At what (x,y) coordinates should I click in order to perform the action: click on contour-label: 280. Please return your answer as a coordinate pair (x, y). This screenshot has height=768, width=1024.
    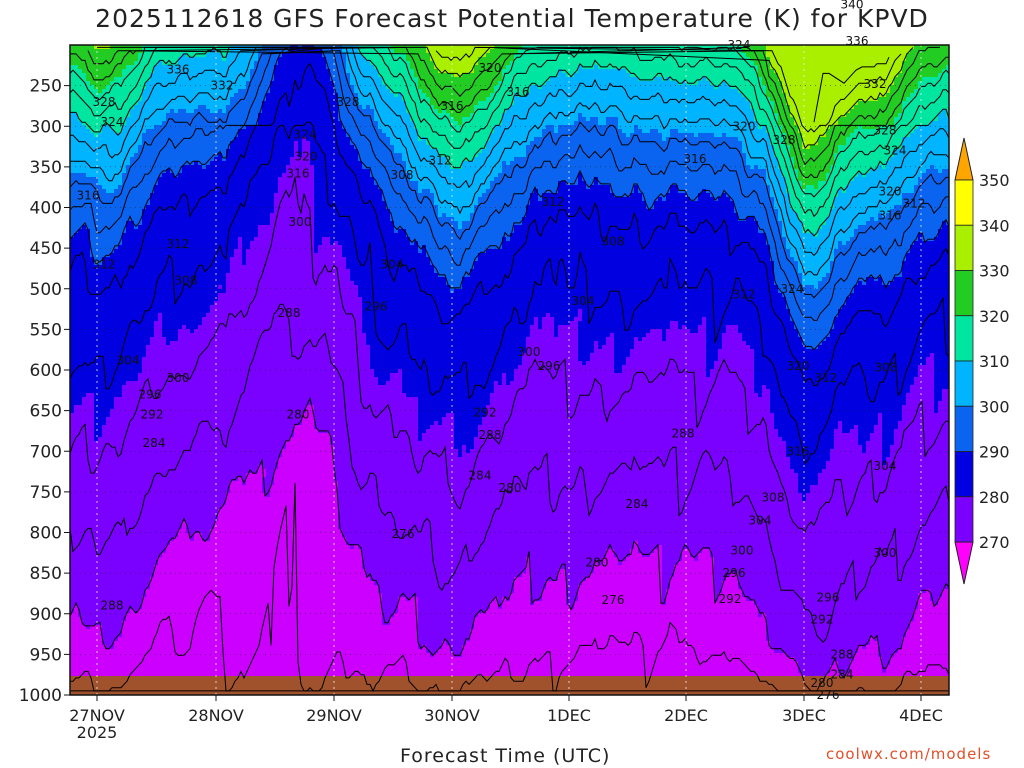
    Looking at the image, I should click on (822, 683).